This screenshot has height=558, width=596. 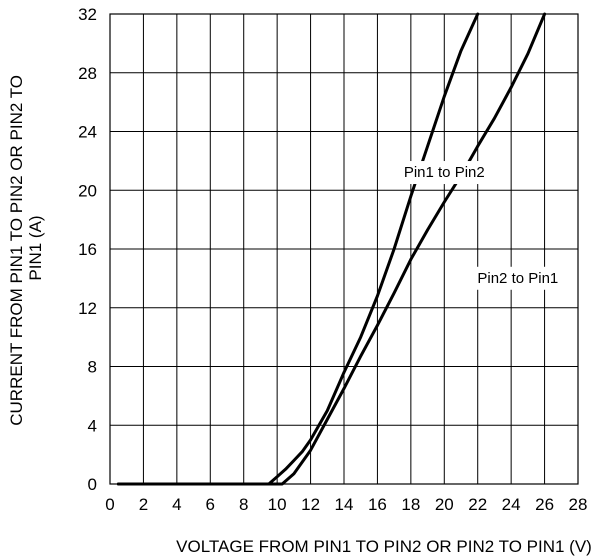 I want to click on y-tick-label: 28, so click(x=87, y=73).